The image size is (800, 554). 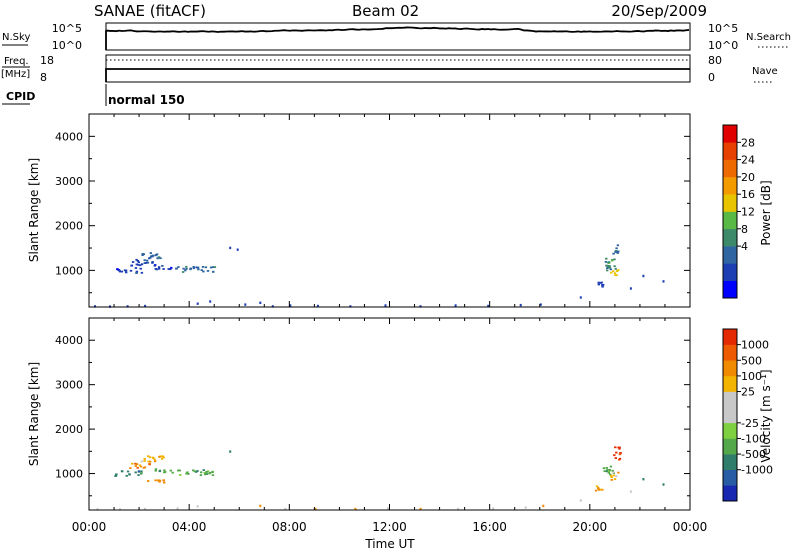 What do you see at coordinates (67, 28) in the screenshot?
I see `nsky-tick-top: 10^5` at bounding box center [67, 28].